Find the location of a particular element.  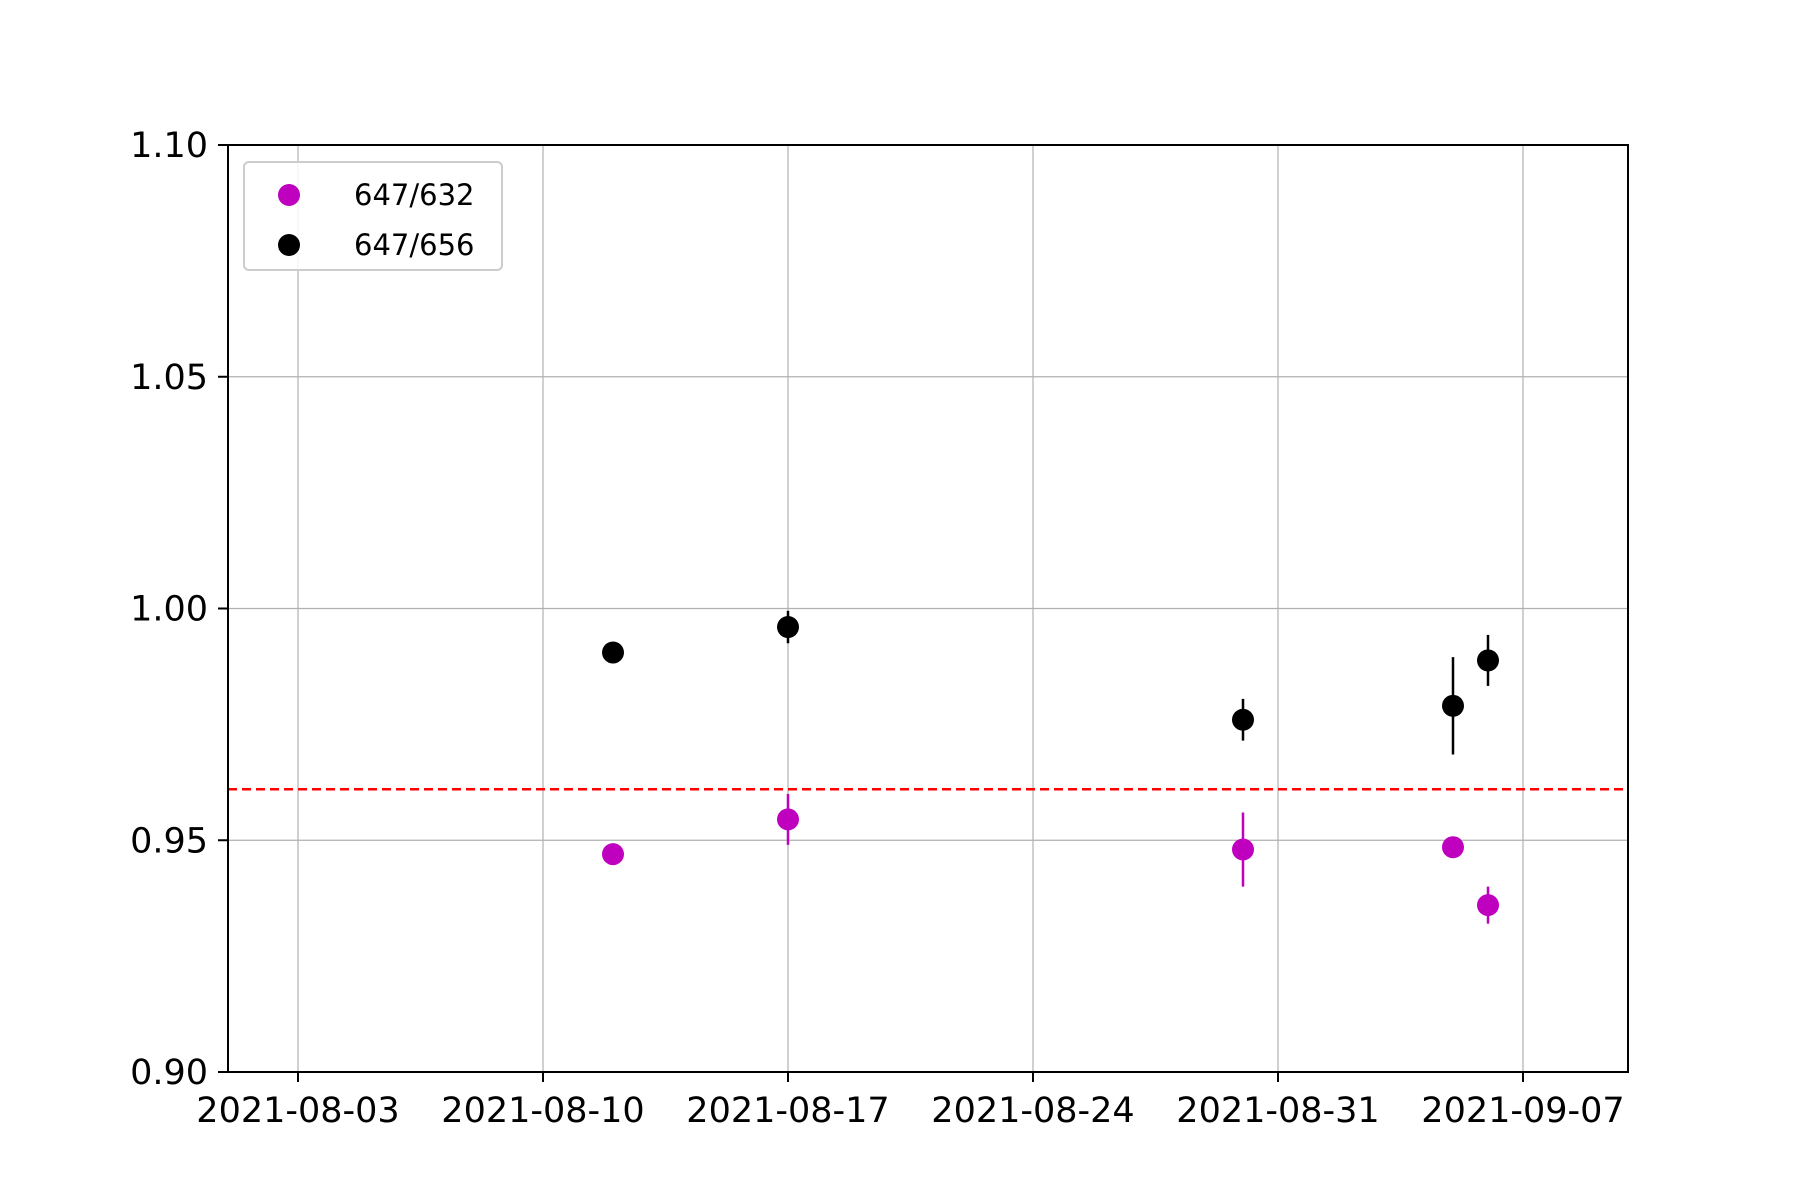

y-tick-label: 1.10 is located at coordinates (169, 146).